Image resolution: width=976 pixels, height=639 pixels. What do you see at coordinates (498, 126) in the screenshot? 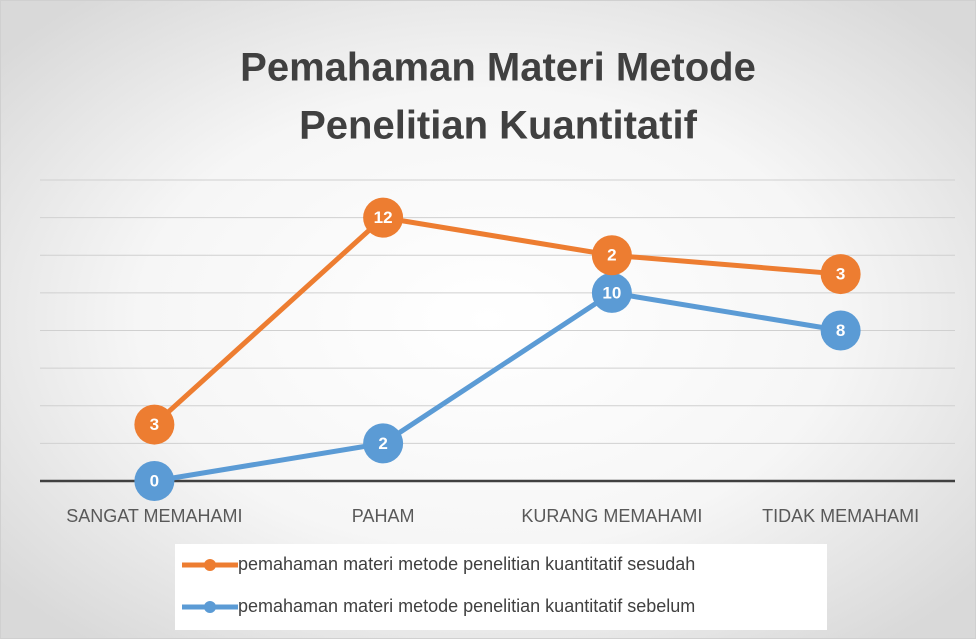
I see `chart-subtitle: Penelitian Kuantitatif` at bounding box center [498, 126].